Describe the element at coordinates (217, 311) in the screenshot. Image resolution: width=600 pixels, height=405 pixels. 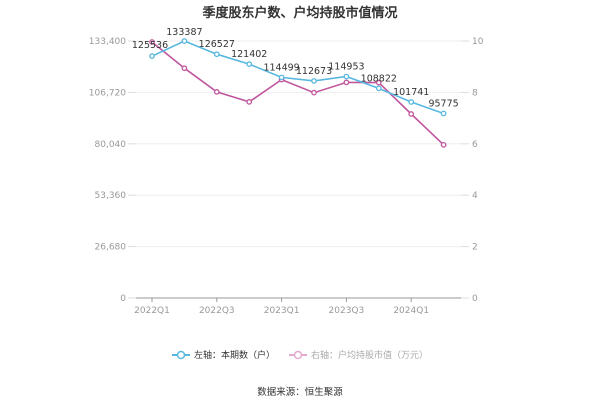
I see `x-axis-tick-label: 2022Q3` at that location.